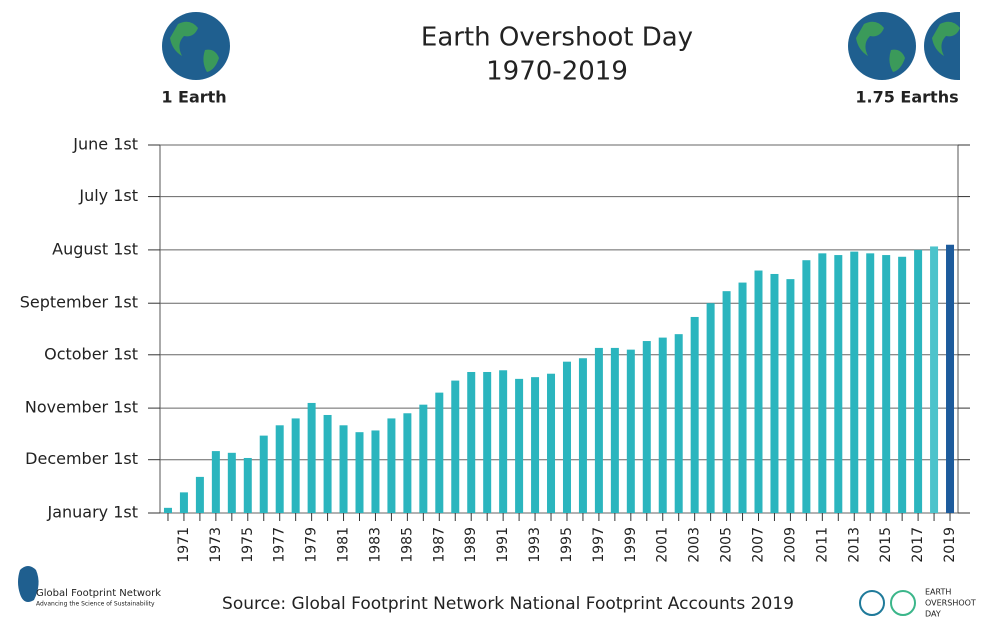 This screenshot has height=627, width=1000. I want to click on logo-word: OVERSHOOT, so click(950, 603).